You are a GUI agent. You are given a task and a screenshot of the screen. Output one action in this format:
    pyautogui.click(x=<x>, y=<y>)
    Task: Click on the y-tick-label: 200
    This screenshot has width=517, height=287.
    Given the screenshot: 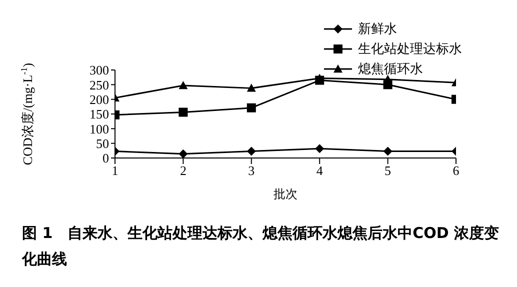 What is the action you would take?
    pyautogui.click(x=99, y=99)
    